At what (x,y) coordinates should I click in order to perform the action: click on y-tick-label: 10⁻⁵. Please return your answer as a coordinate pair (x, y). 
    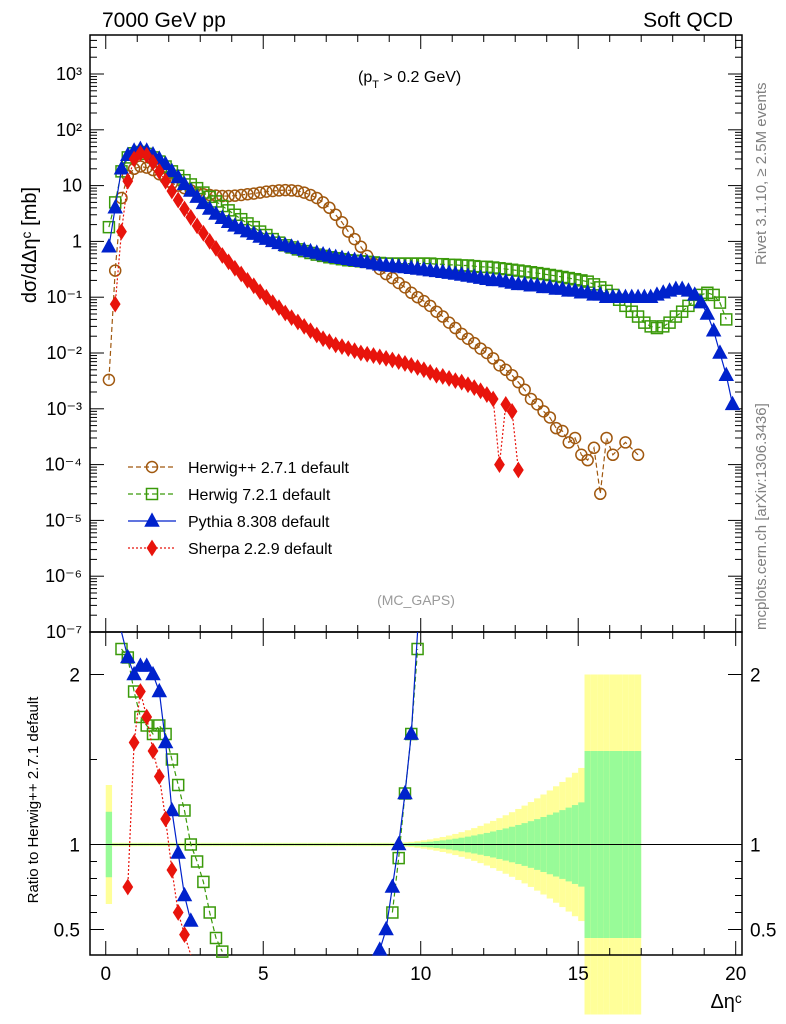
    Looking at the image, I should click on (63, 520).